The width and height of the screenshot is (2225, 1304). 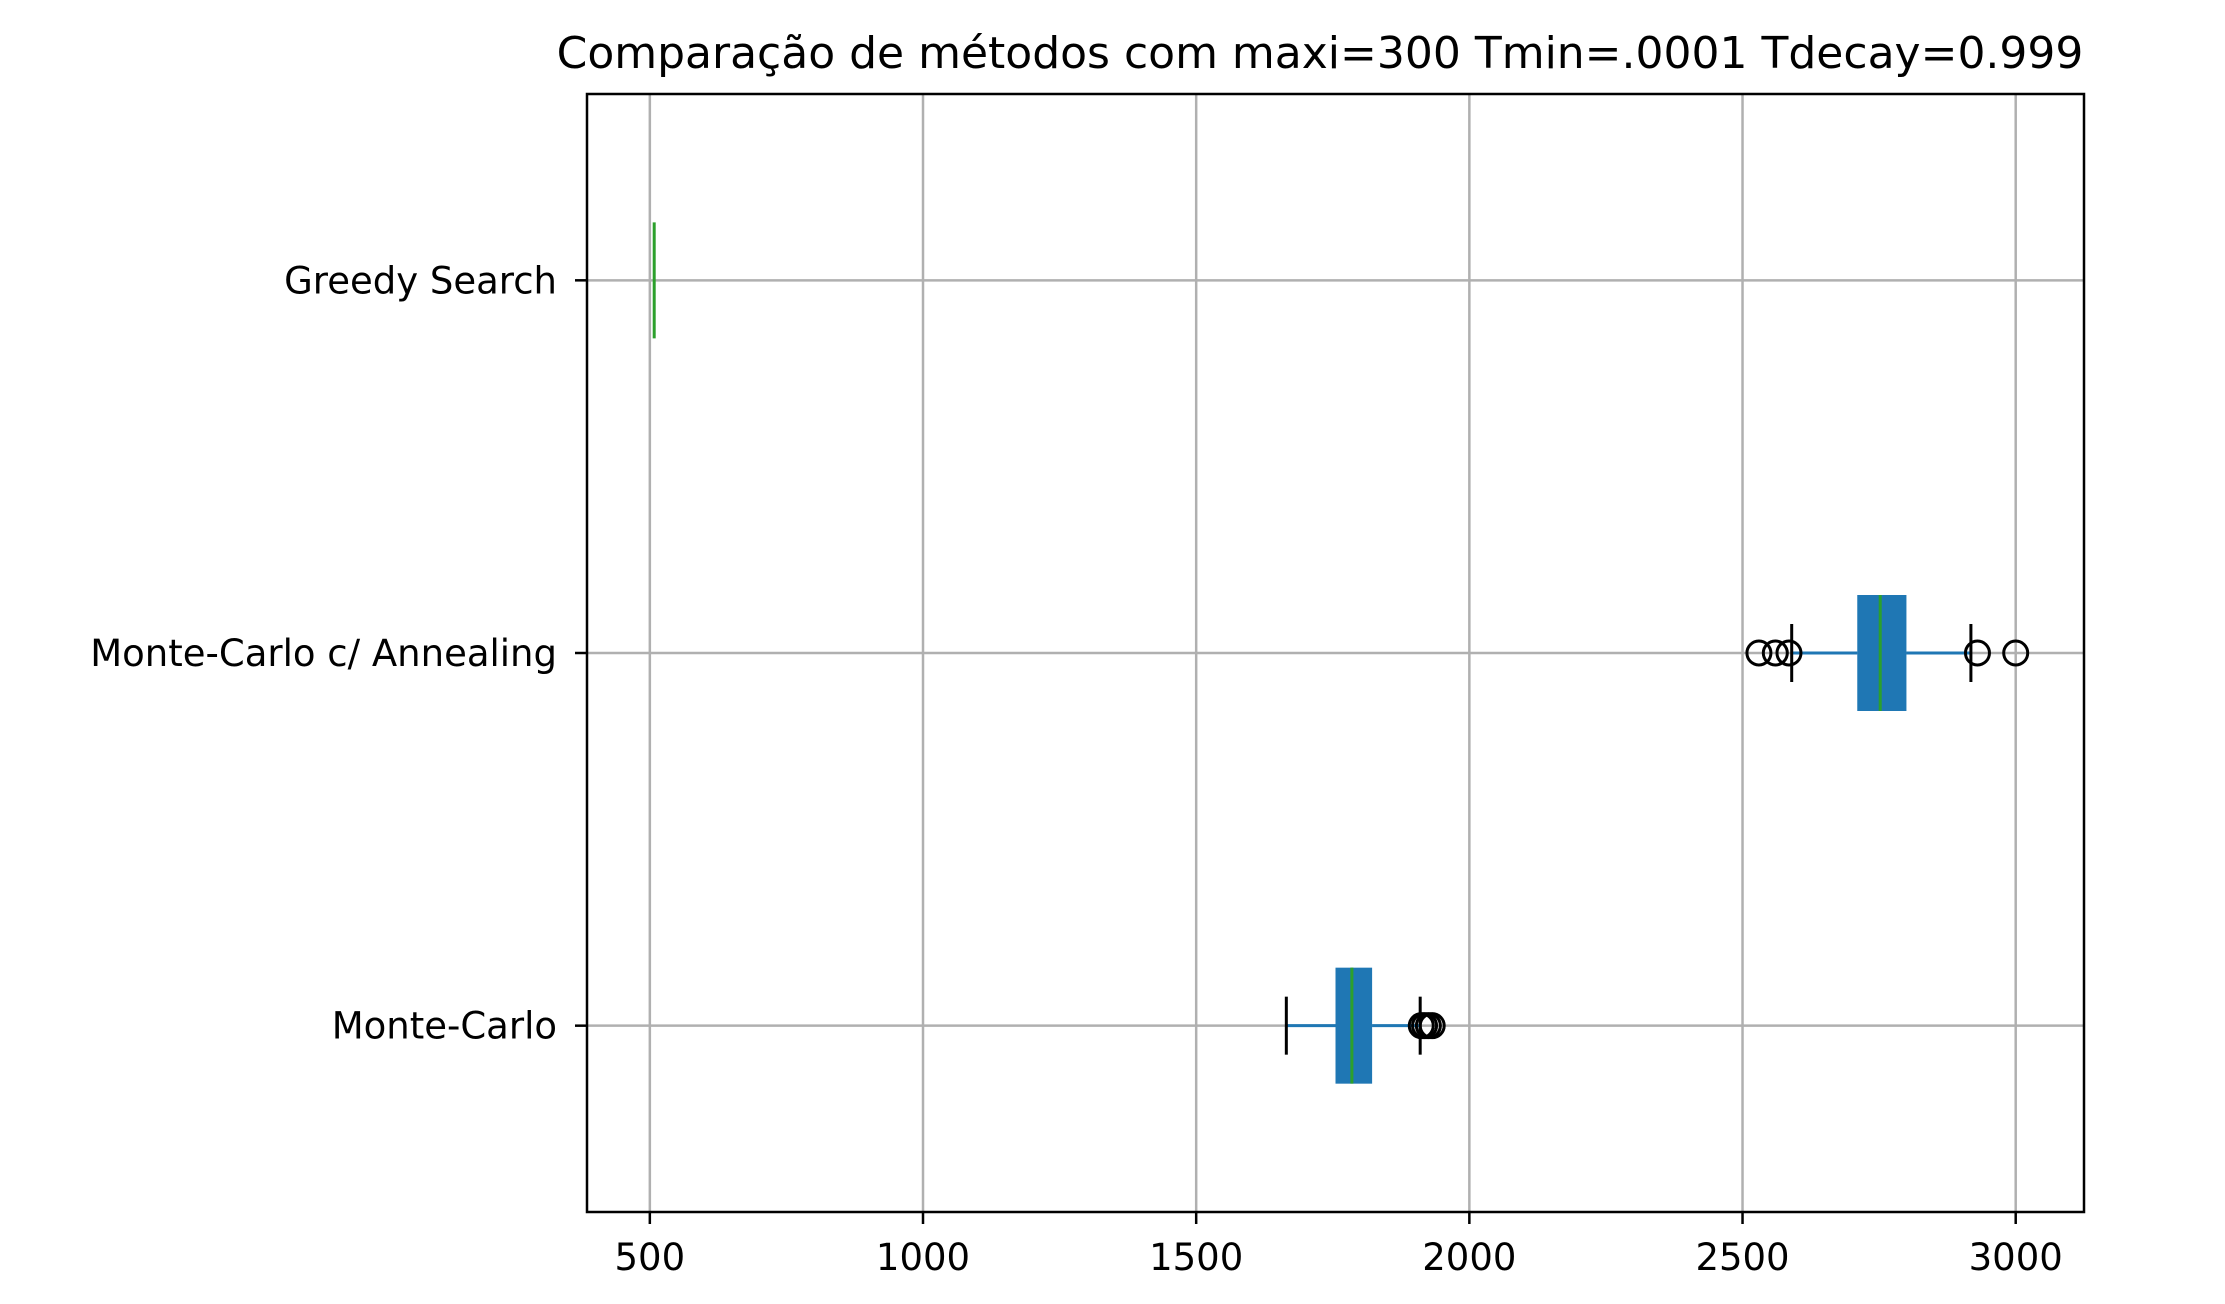 What do you see at coordinates (650, 1257) in the screenshot?
I see `x-tick-label: 500` at bounding box center [650, 1257].